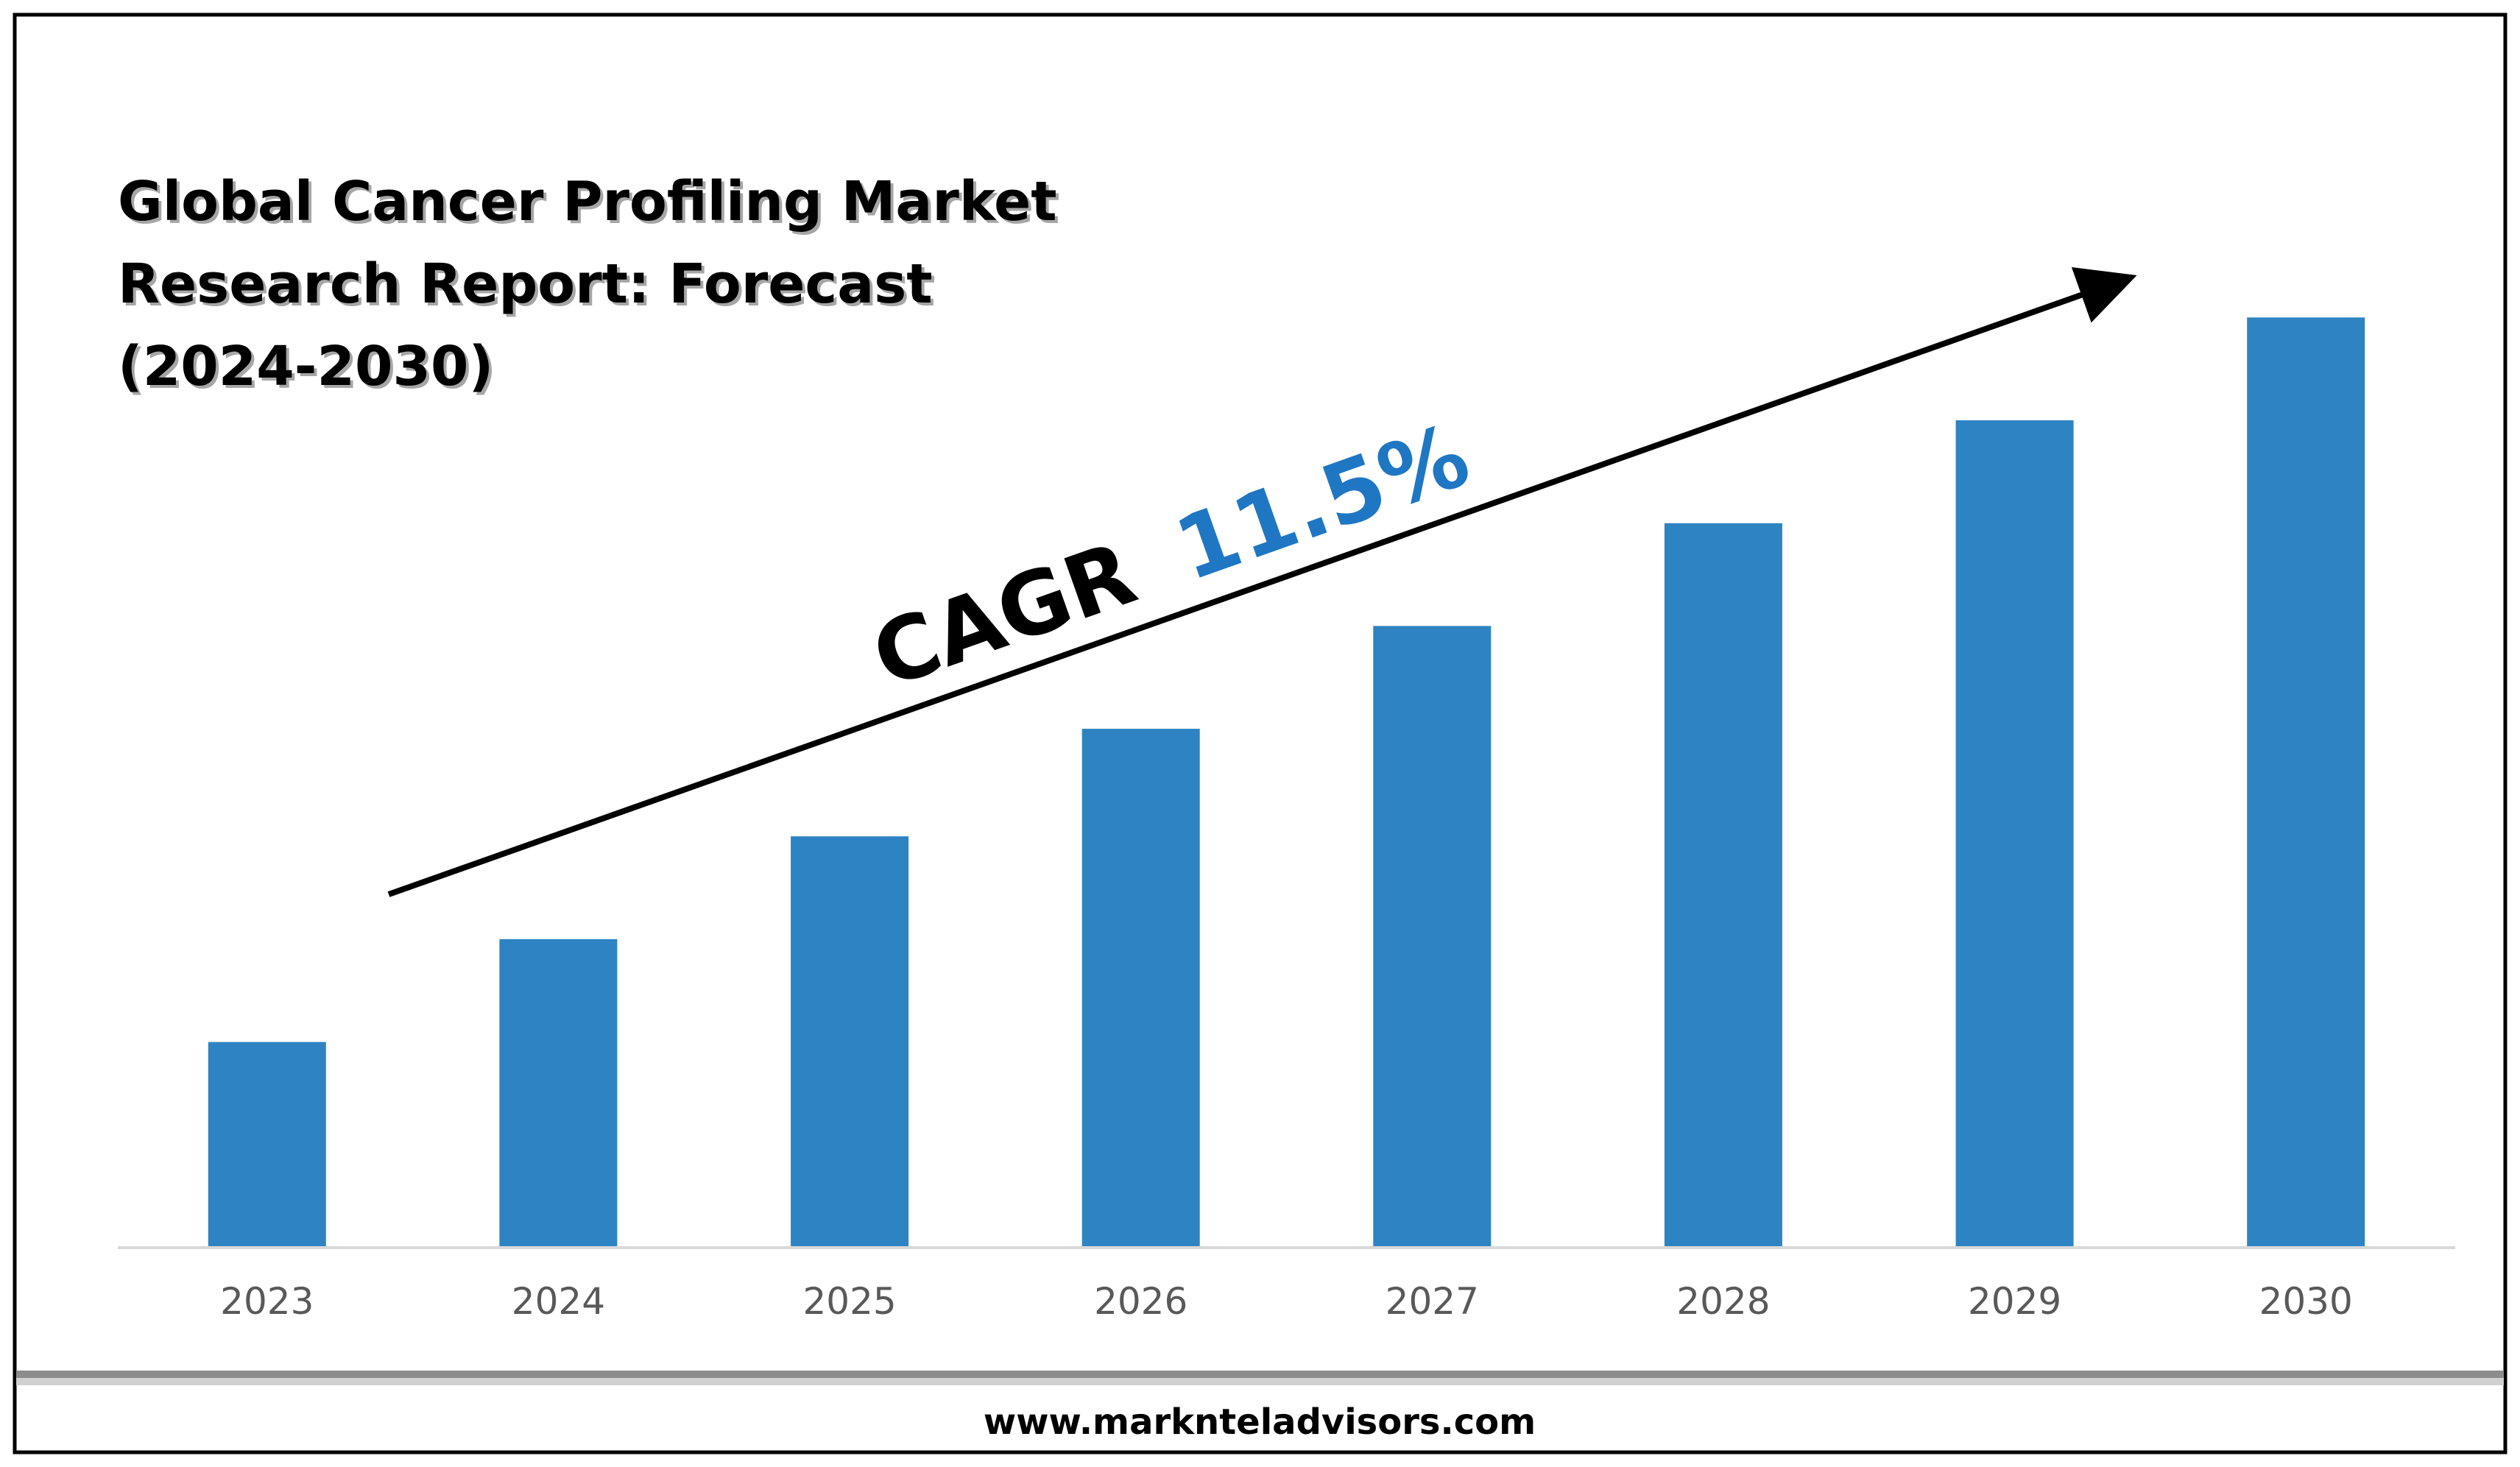 Image resolution: width=2520 pixels, height=1467 pixels. I want to click on bar-2030, so click(2306, 782).